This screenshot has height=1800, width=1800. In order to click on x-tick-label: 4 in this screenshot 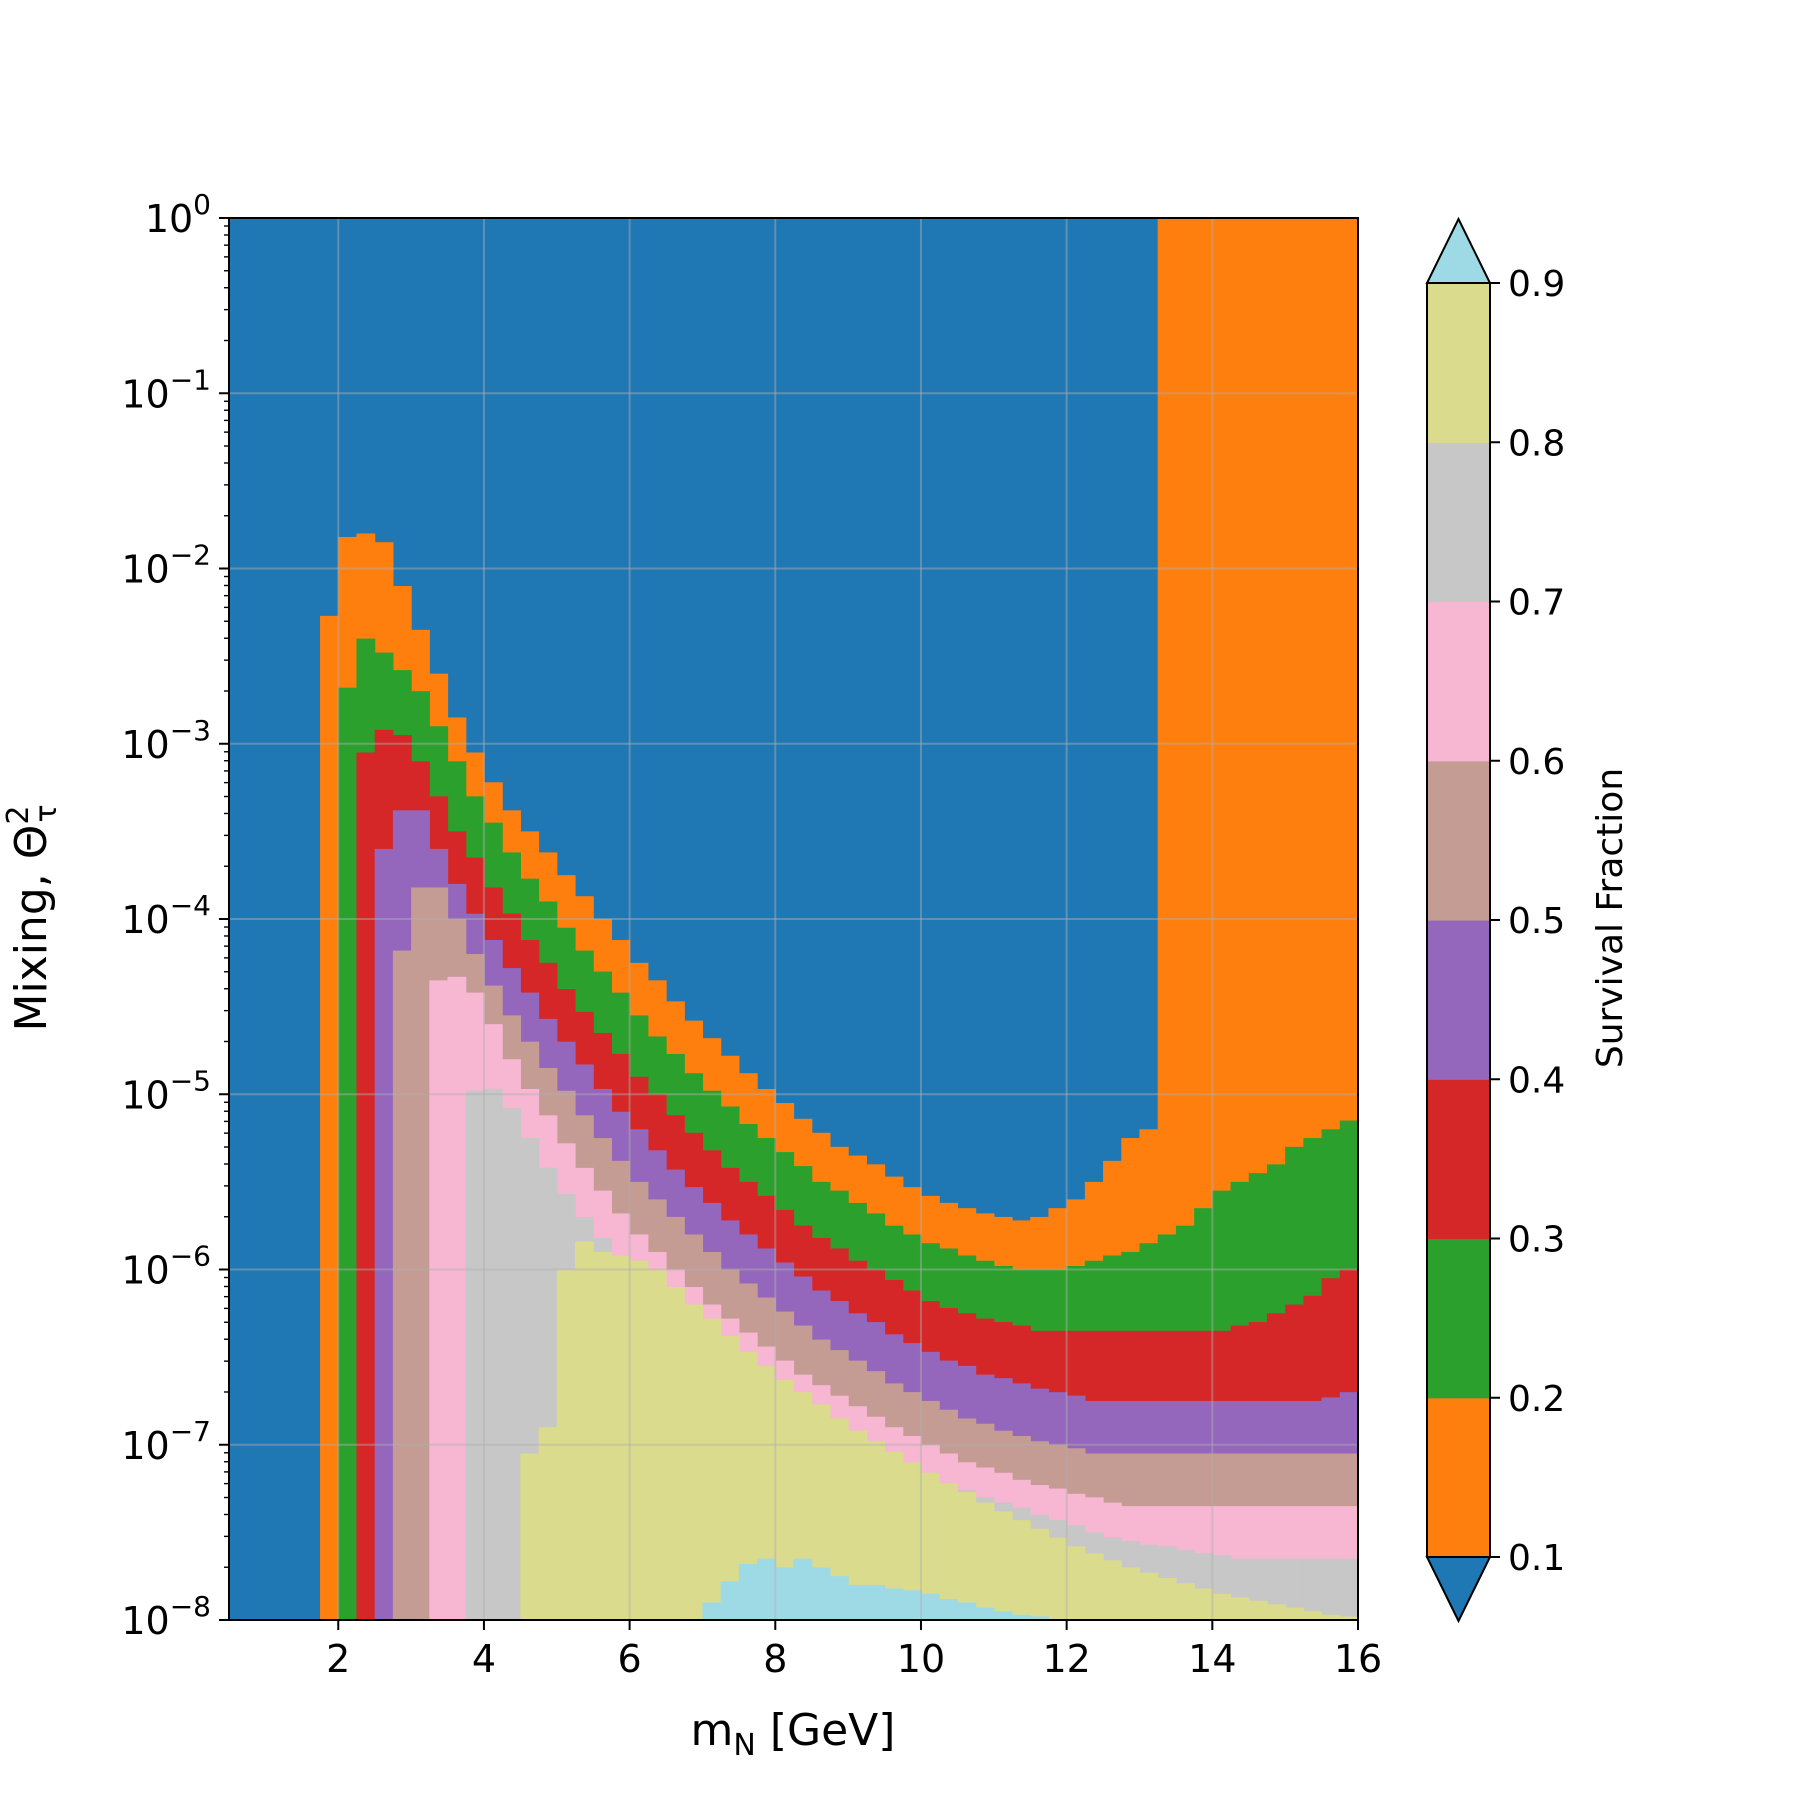, I will do `click(484, 1659)`.